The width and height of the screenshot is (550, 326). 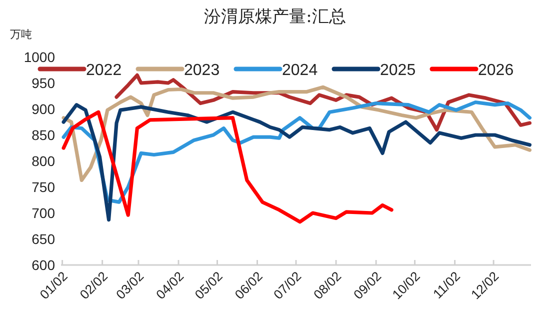 What do you see at coordinates (44, 135) in the screenshot?
I see `y-tick-label: 850` at bounding box center [44, 135].